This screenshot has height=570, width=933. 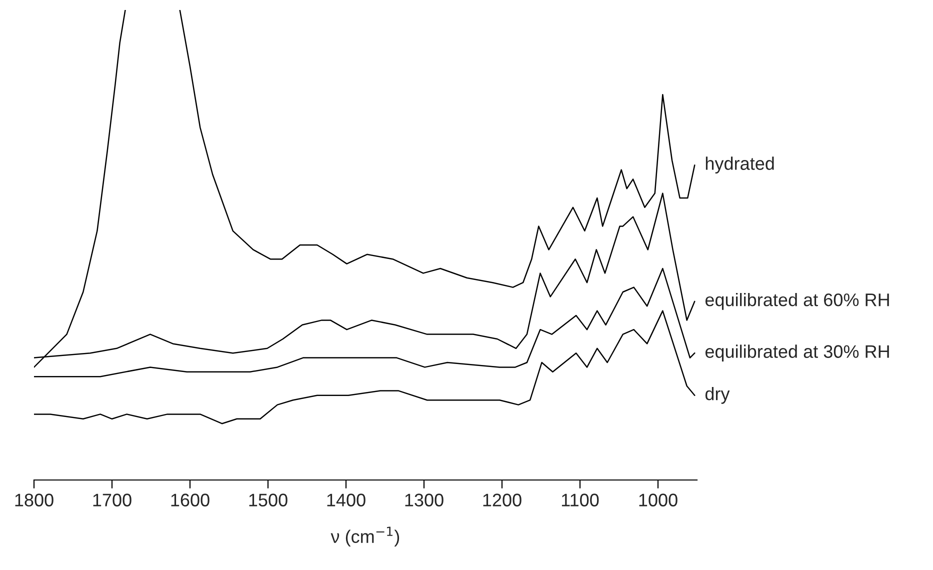 I want to click on x-tick-label: 1000, so click(x=658, y=500).